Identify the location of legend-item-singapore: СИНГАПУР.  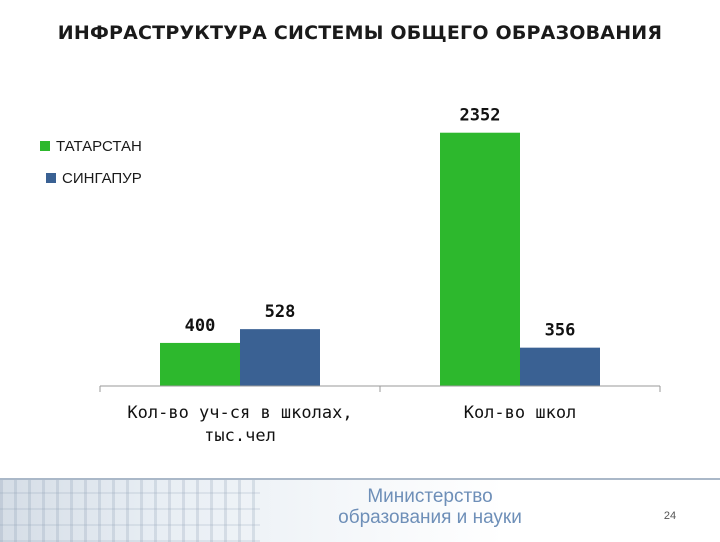
(94, 178).